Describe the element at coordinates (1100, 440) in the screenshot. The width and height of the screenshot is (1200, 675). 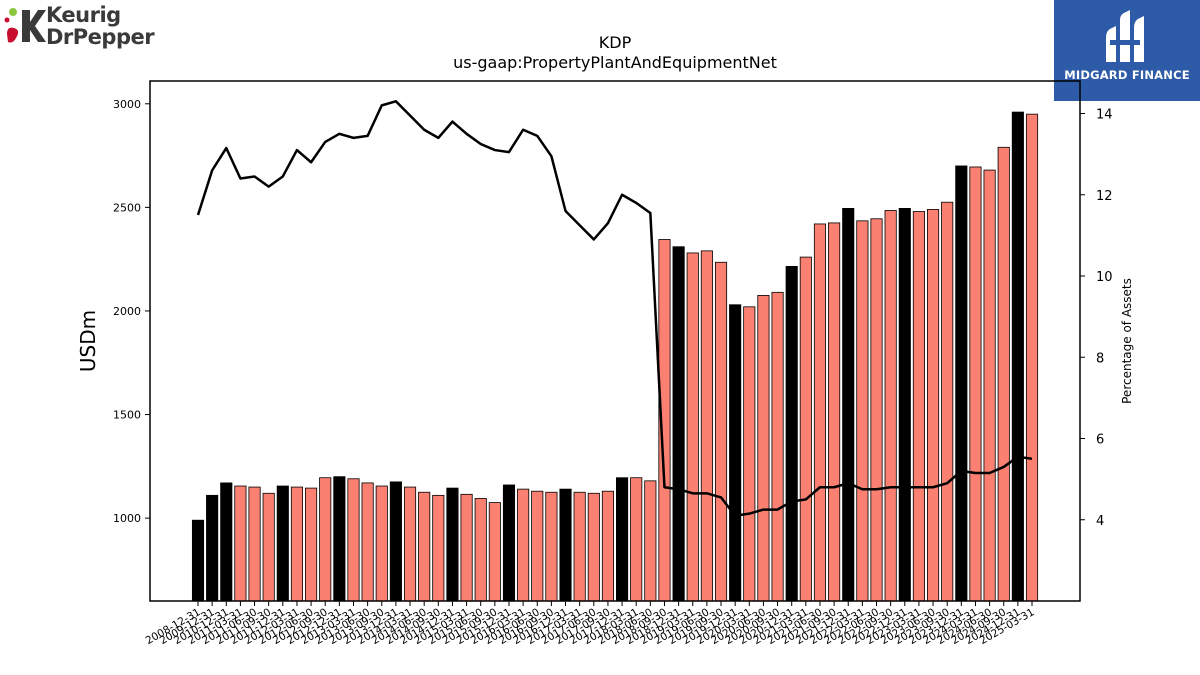
I see `y2-tick-label: 6` at that location.